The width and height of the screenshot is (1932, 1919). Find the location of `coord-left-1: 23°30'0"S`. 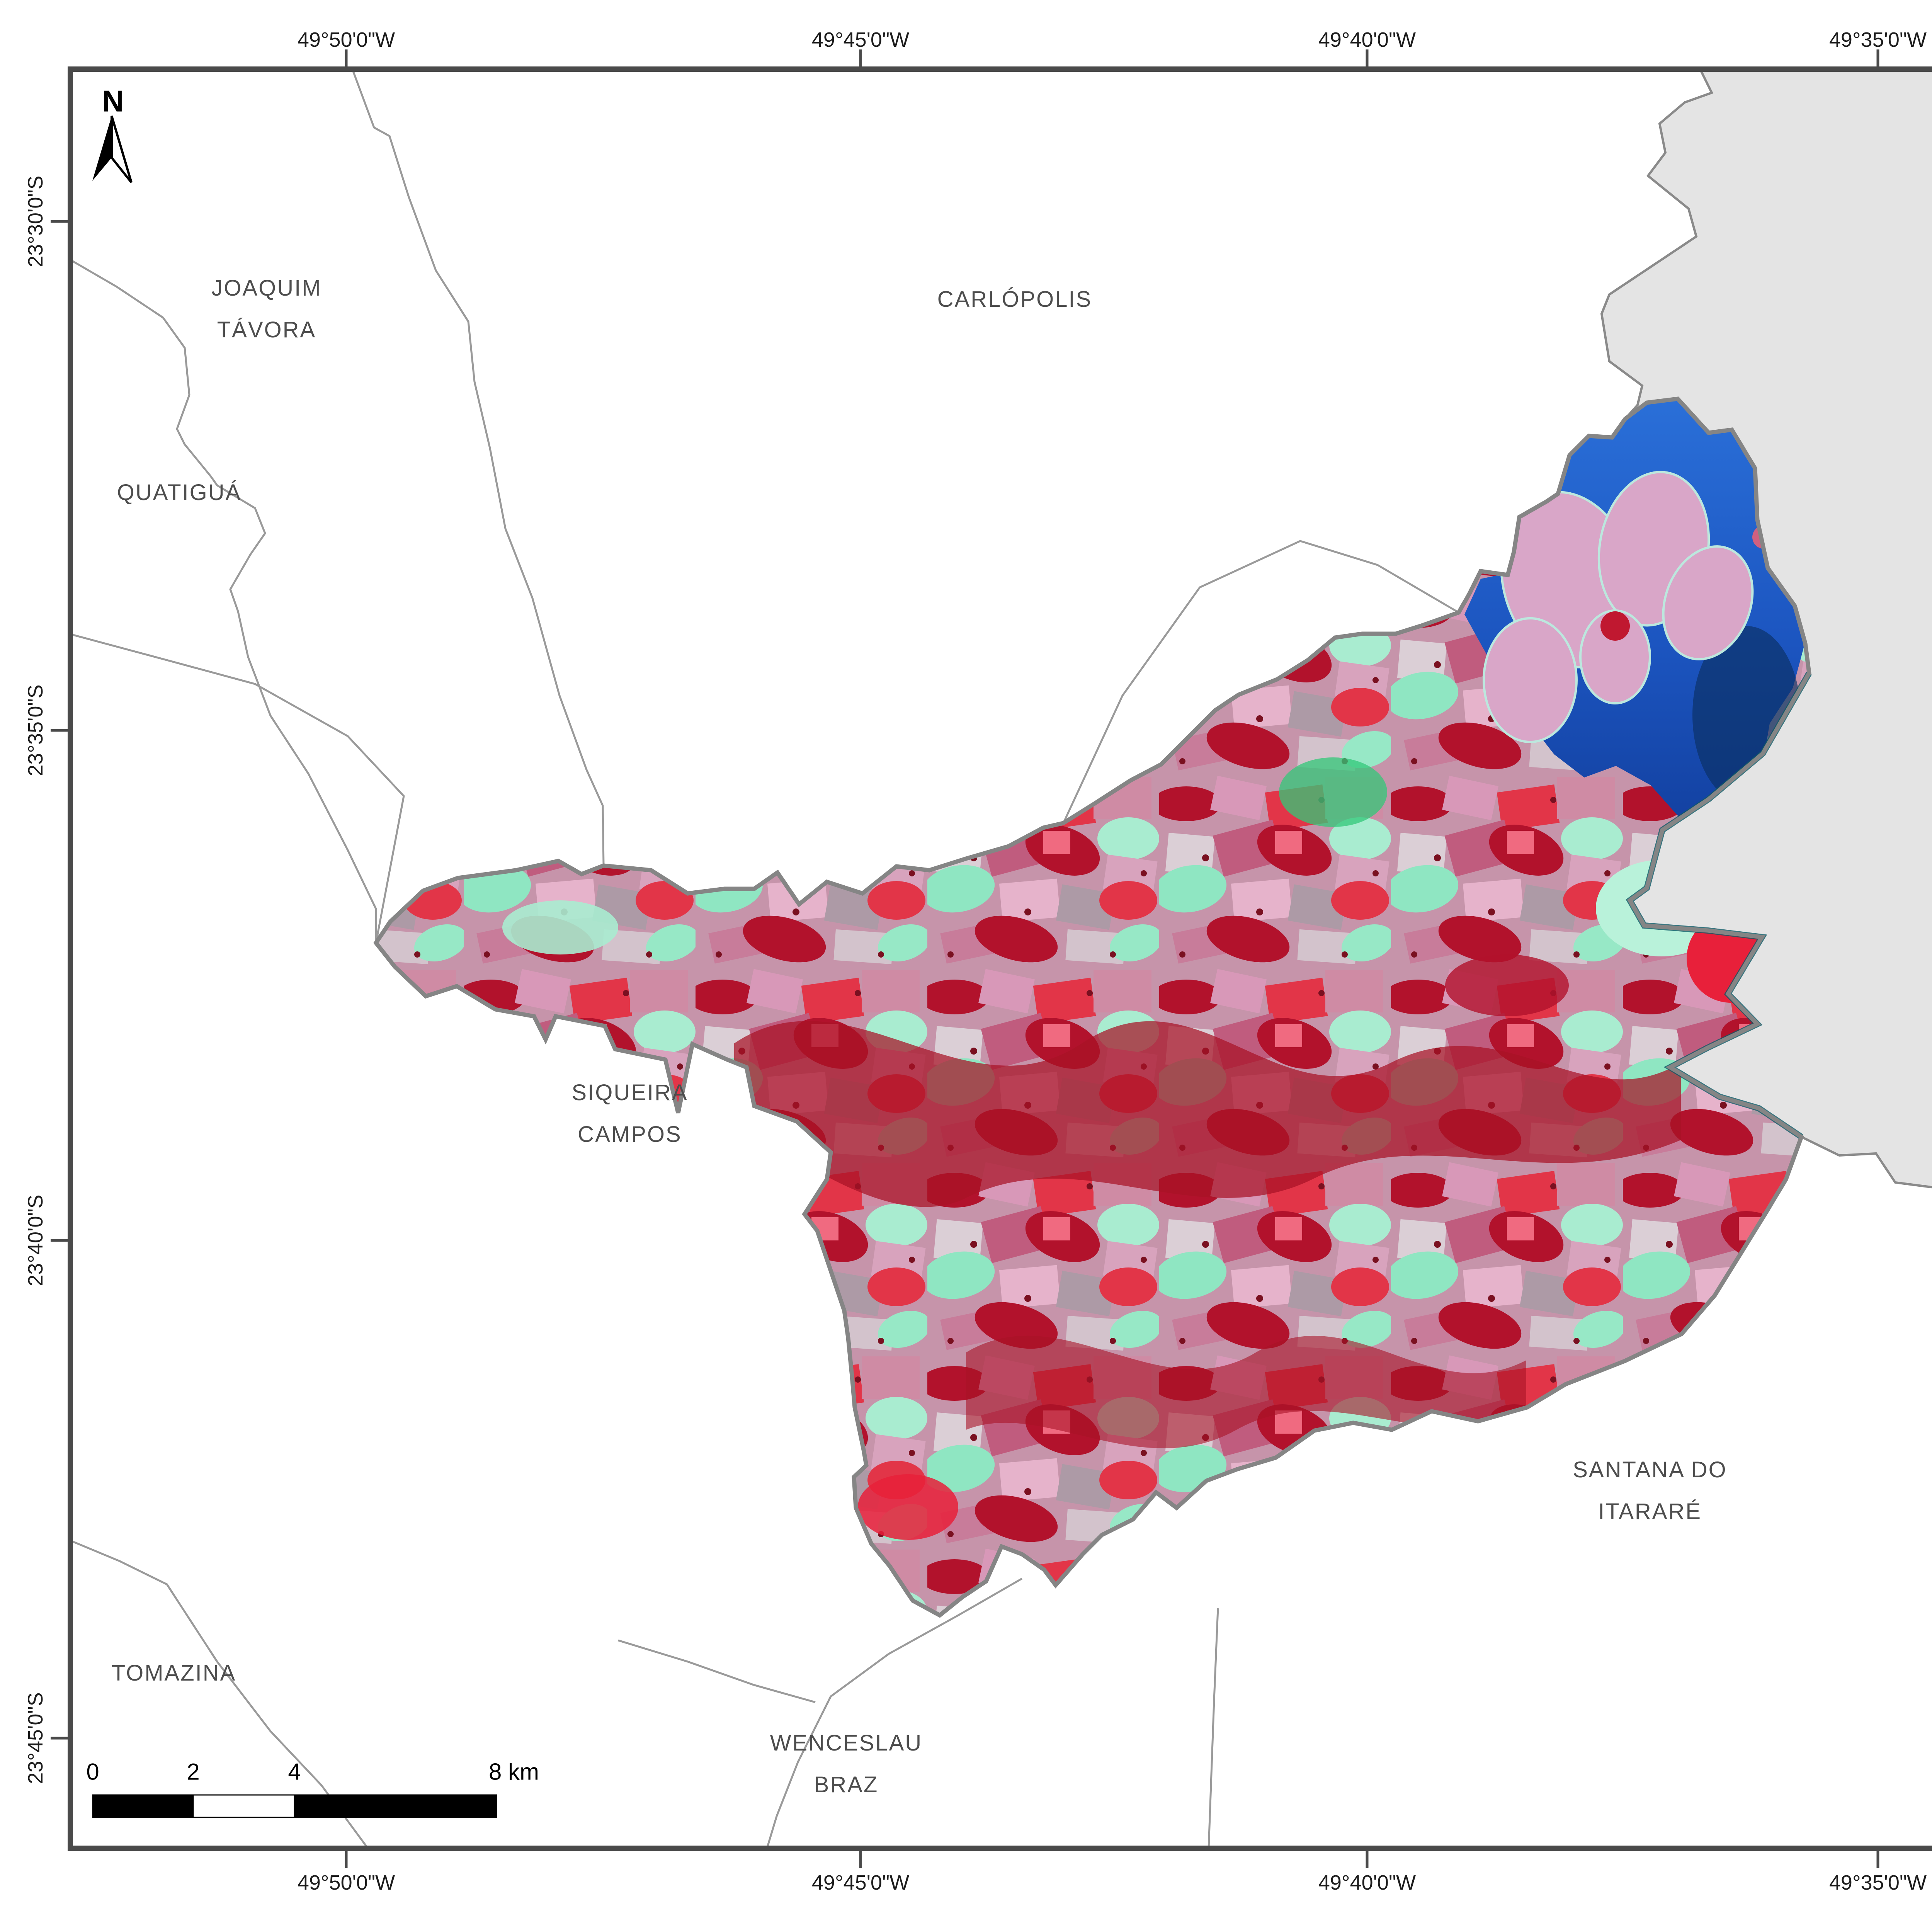

coord-left-1: 23°30'0"S is located at coordinates (35, 221).